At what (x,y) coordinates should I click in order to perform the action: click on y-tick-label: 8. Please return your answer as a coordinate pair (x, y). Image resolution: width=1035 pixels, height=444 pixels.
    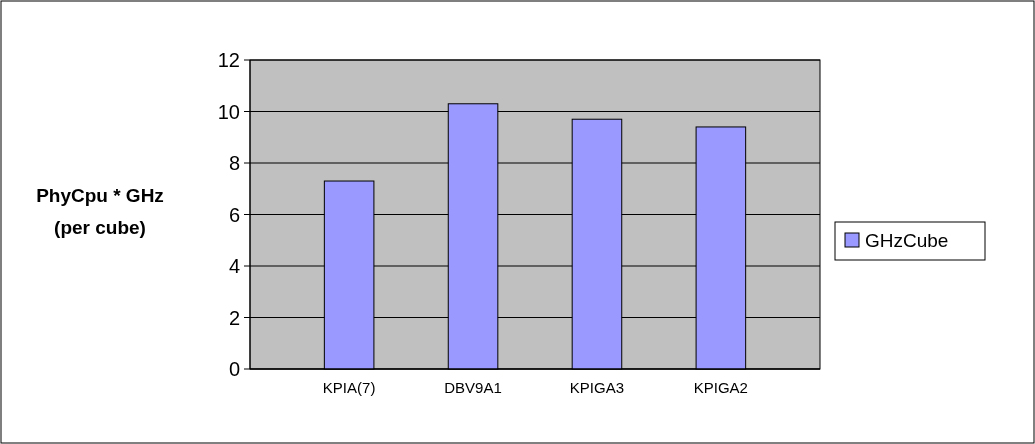
    Looking at the image, I should click on (234, 163).